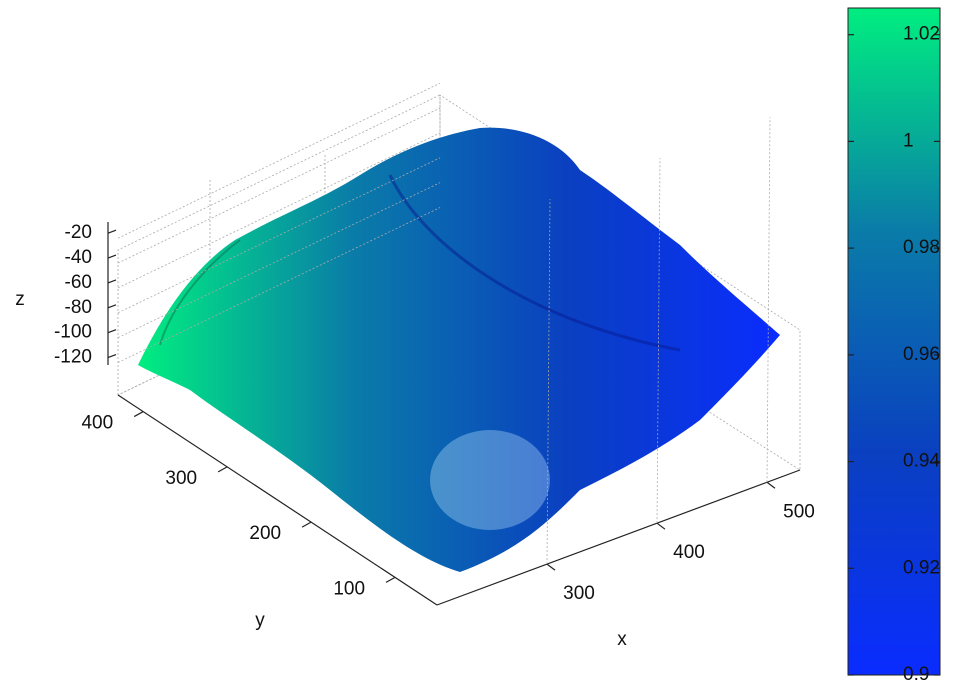 This screenshot has width=958, height=693. I want to click on colorbar, so click(894, 341).